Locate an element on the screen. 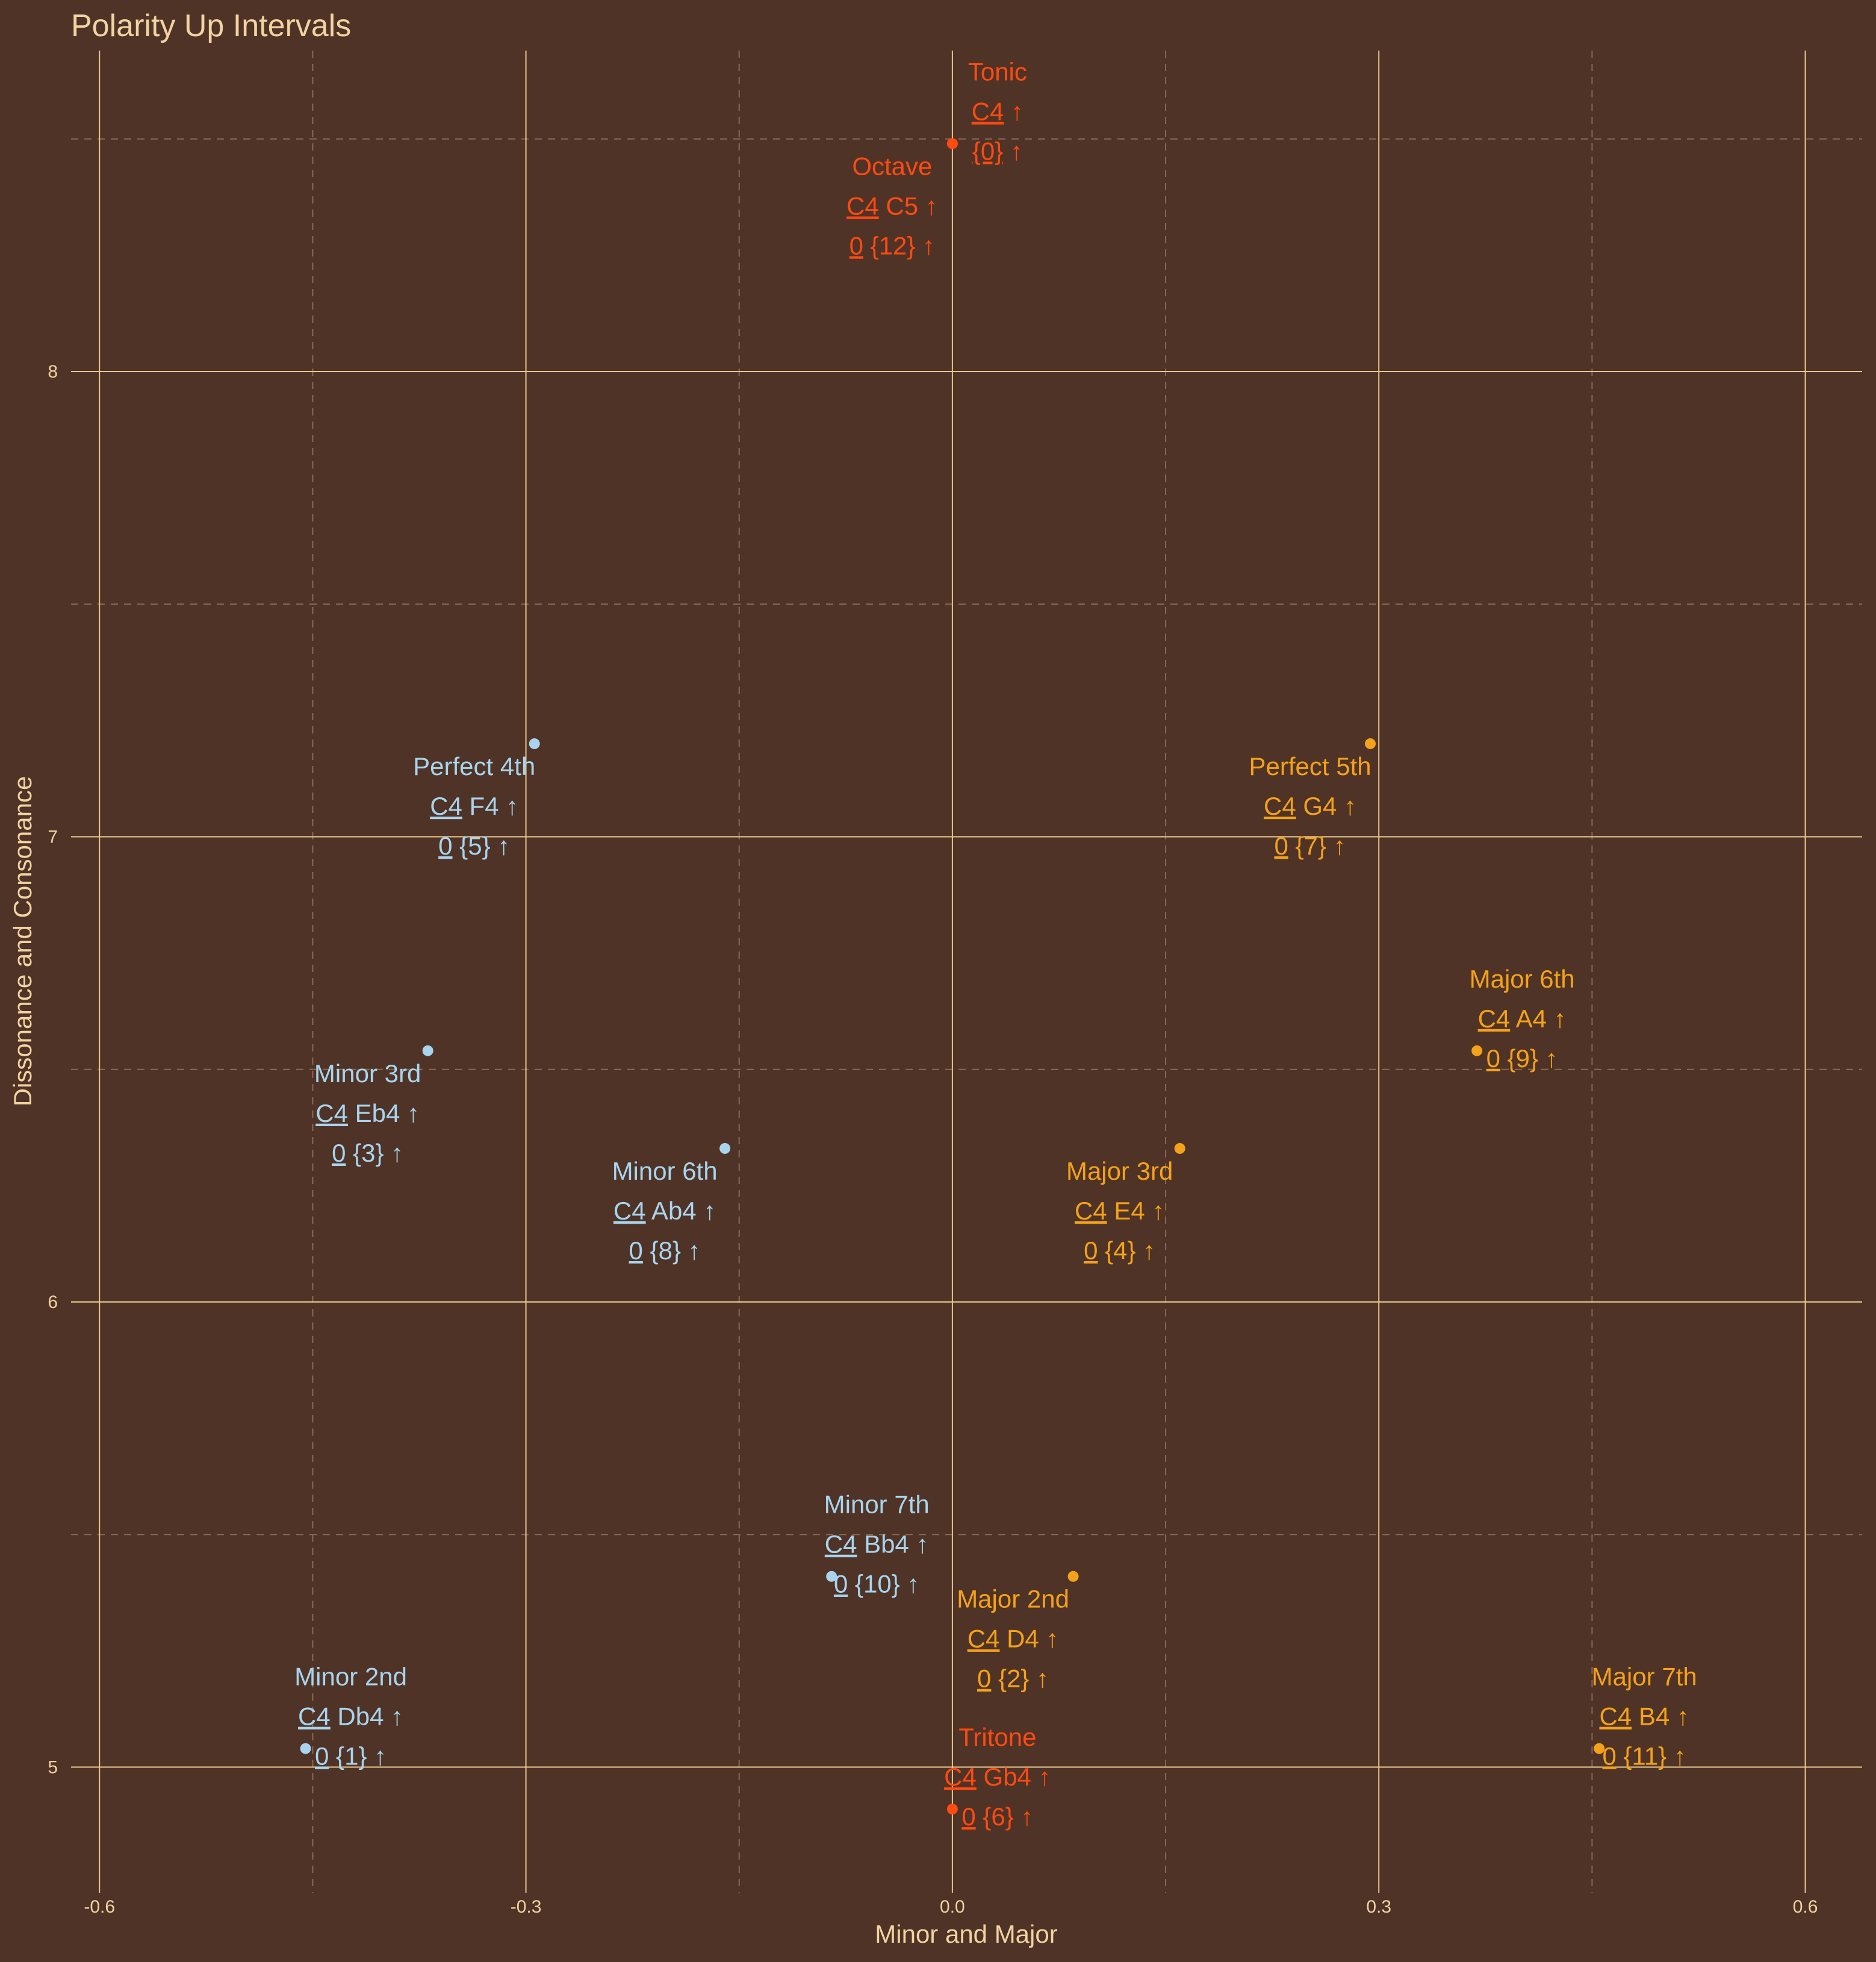 The height and width of the screenshot is (1962, 1876). point-label-notes: C4 Bb4 ↑ is located at coordinates (877, 1544).